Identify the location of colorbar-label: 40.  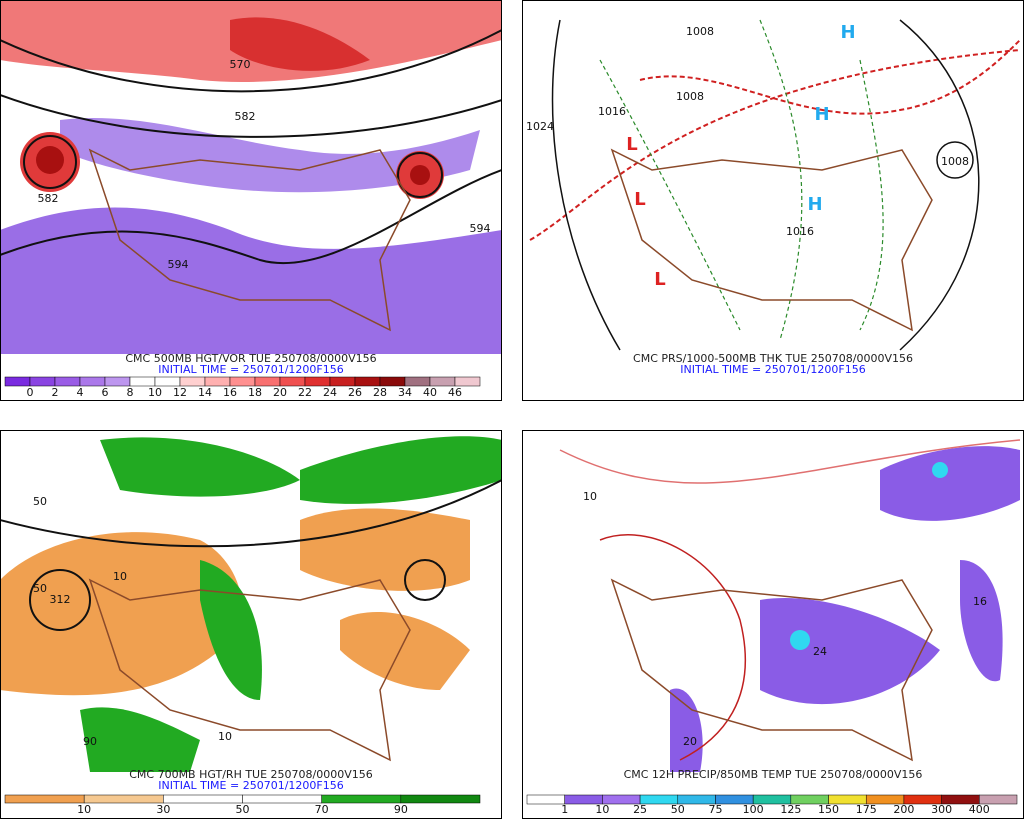
(430, 392).